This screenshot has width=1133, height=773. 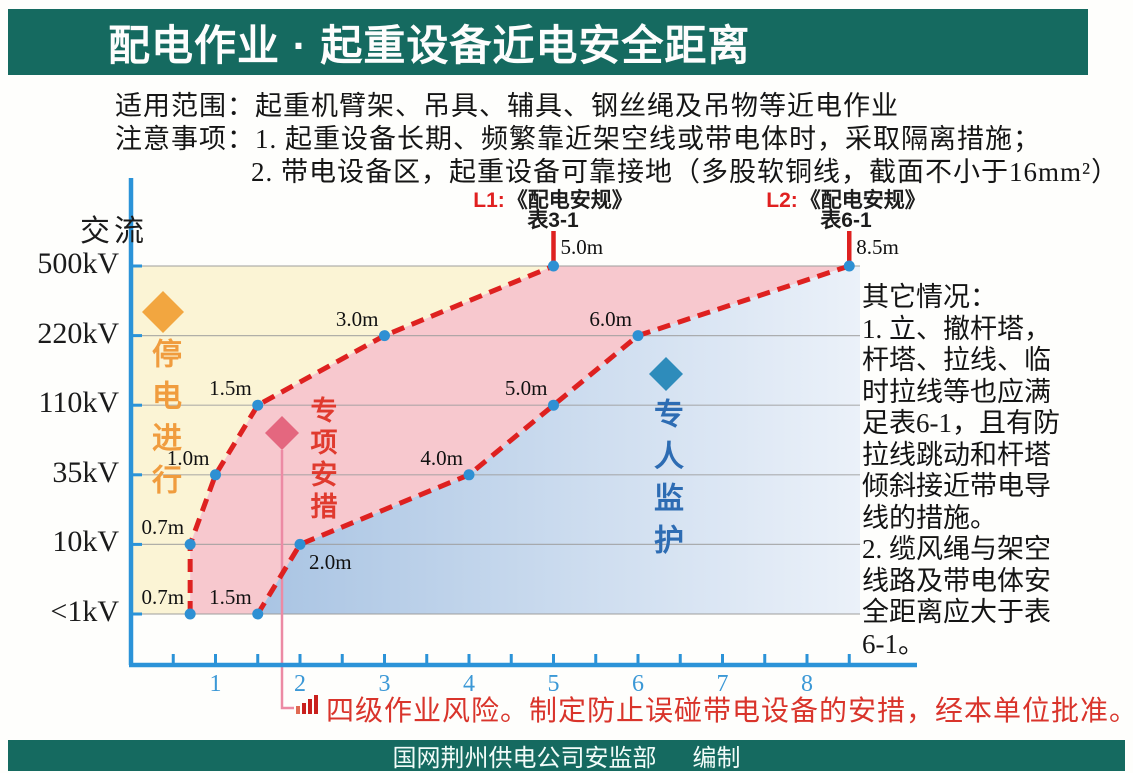 What do you see at coordinates (956, 486) in the screenshot?
I see `side-note-line: 倾斜接近带电导` at bounding box center [956, 486].